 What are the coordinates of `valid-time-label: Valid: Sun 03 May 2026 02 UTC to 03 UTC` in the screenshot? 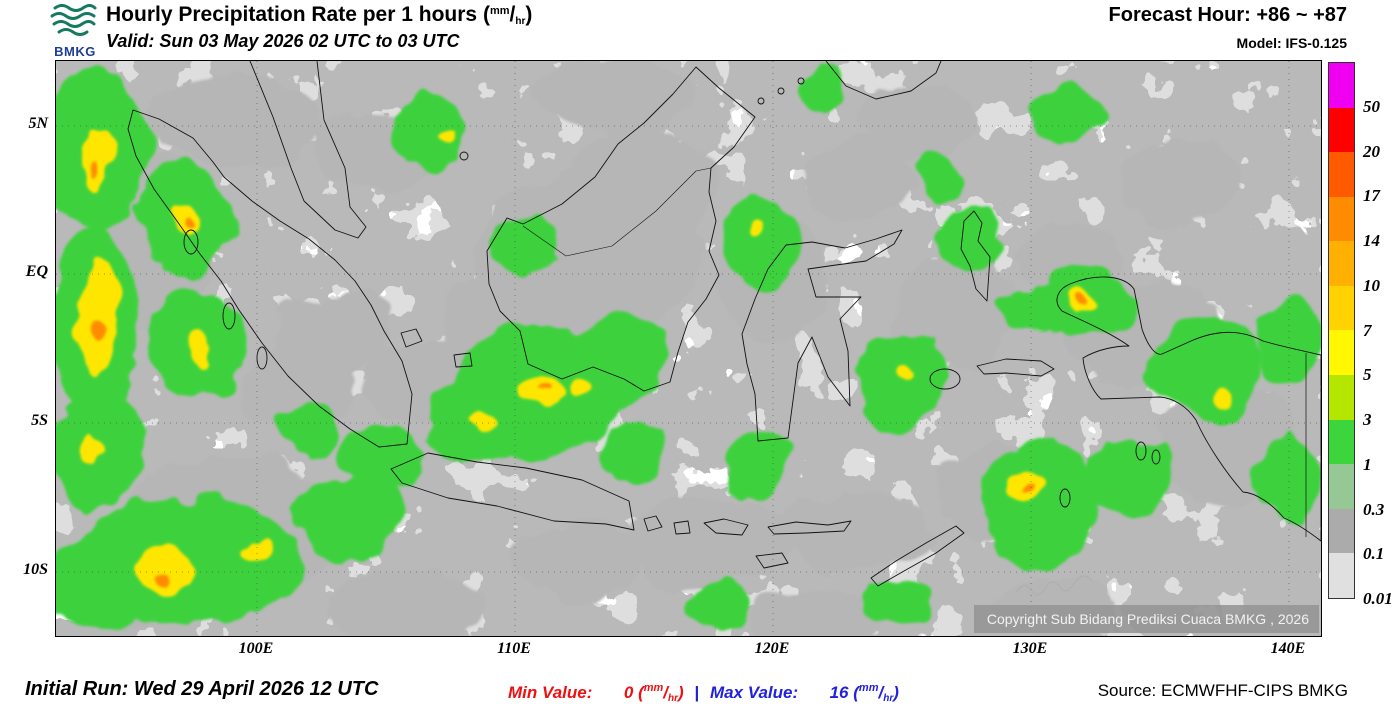 It's located at (283, 41).